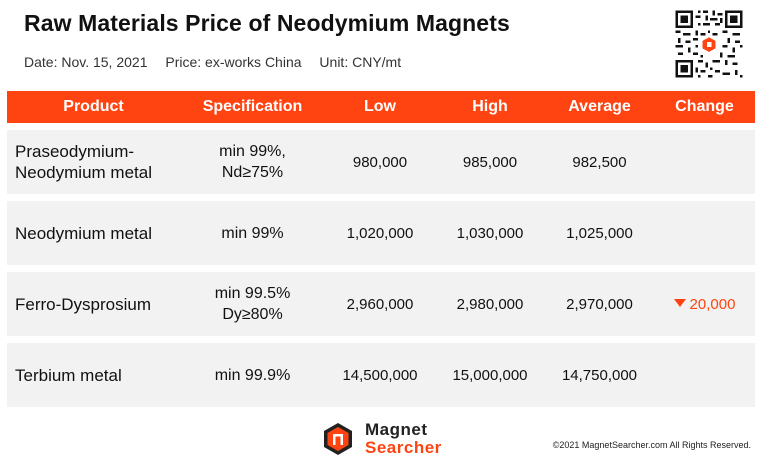 The height and width of the screenshot is (469, 765). Describe the element at coordinates (233, 62) in the screenshot. I see `price-label: Price: ex-works China` at that location.